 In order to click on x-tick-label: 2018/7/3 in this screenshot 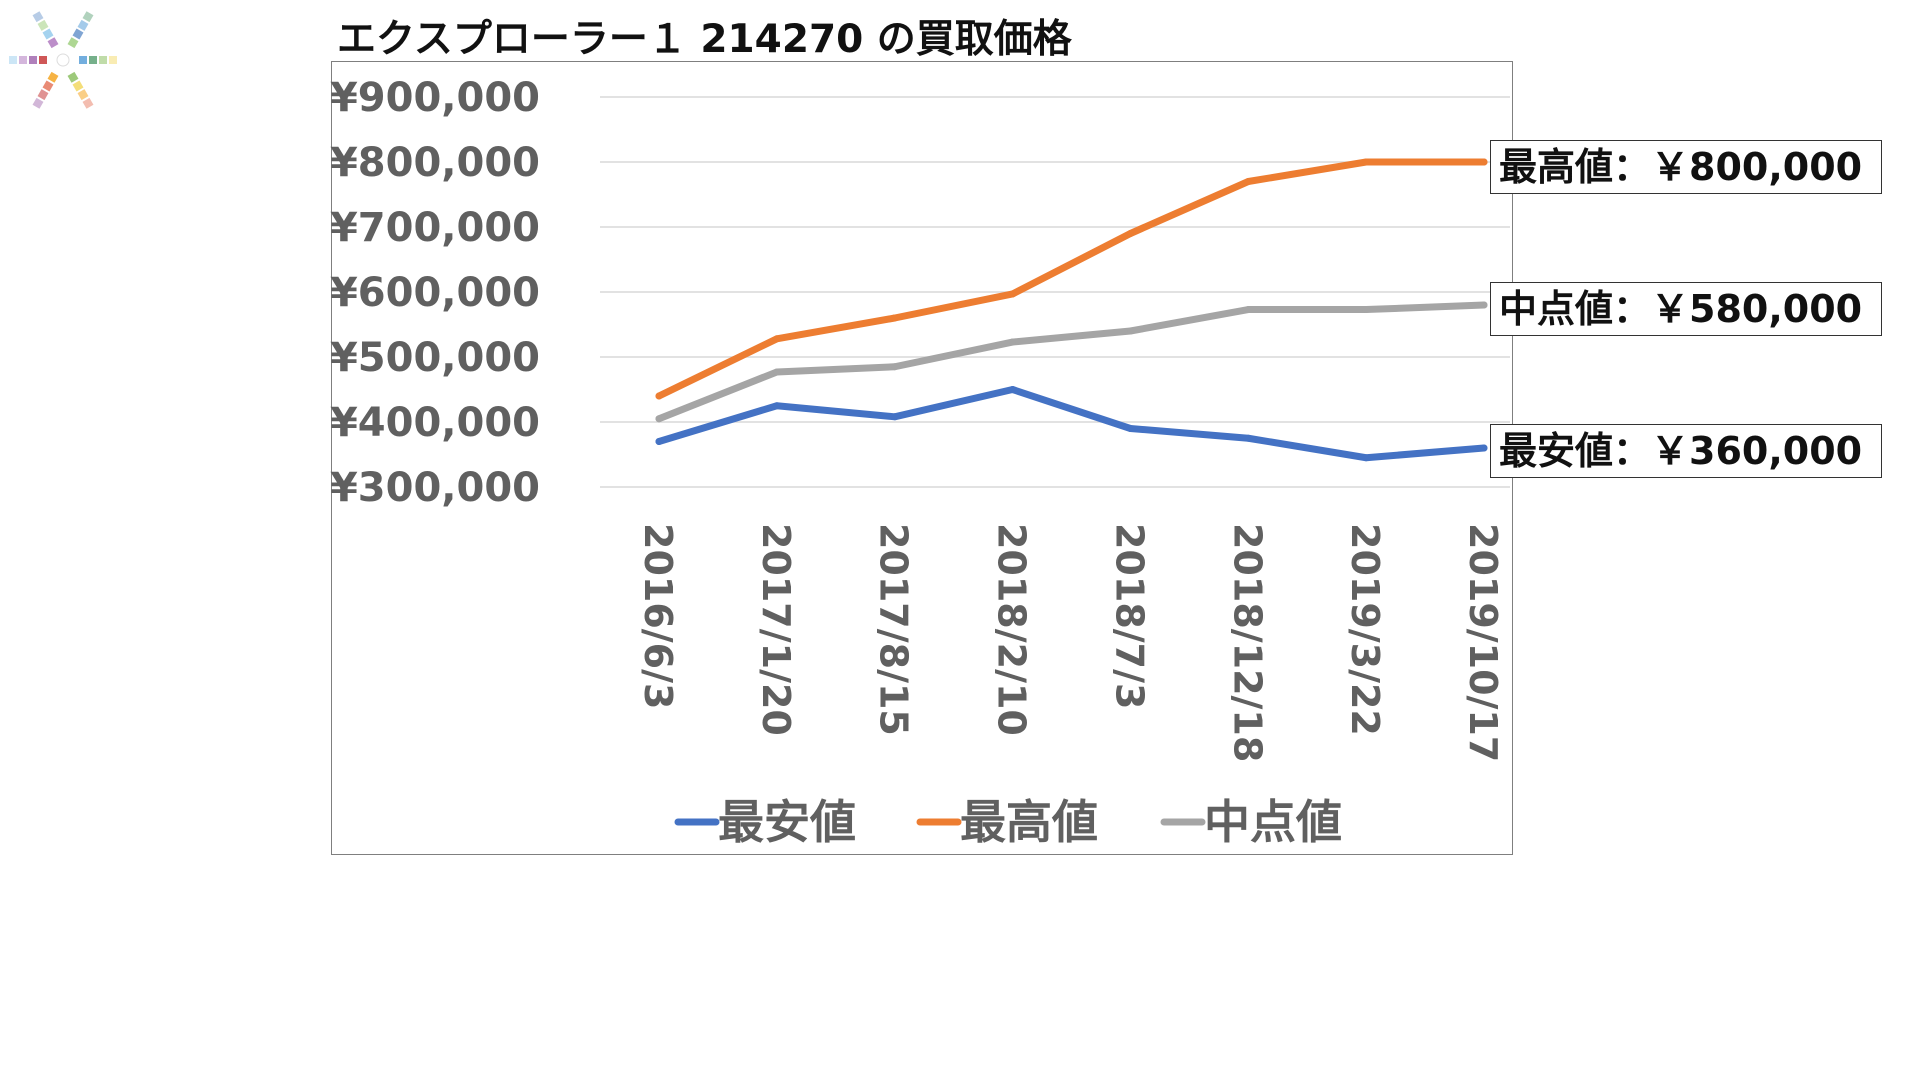, I will do `click(1129, 616)`.